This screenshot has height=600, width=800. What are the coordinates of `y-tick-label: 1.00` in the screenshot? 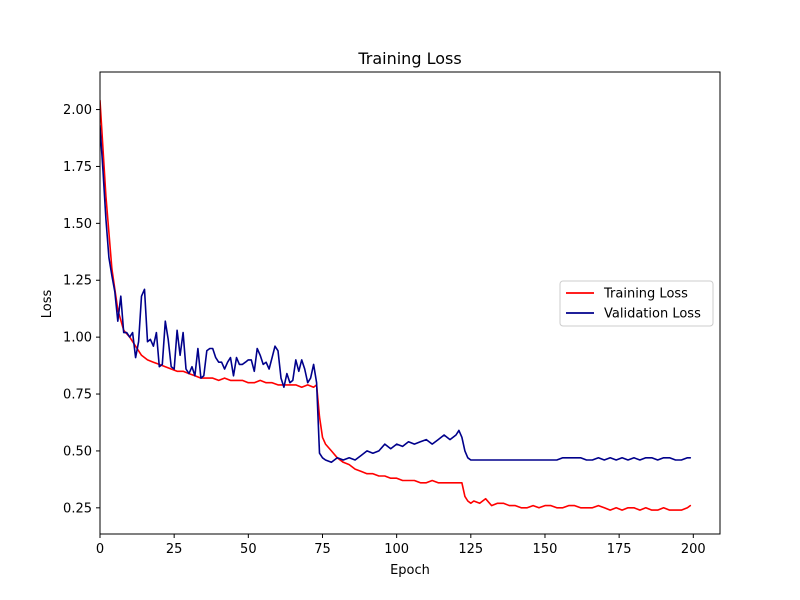 It's located at (77, 338).